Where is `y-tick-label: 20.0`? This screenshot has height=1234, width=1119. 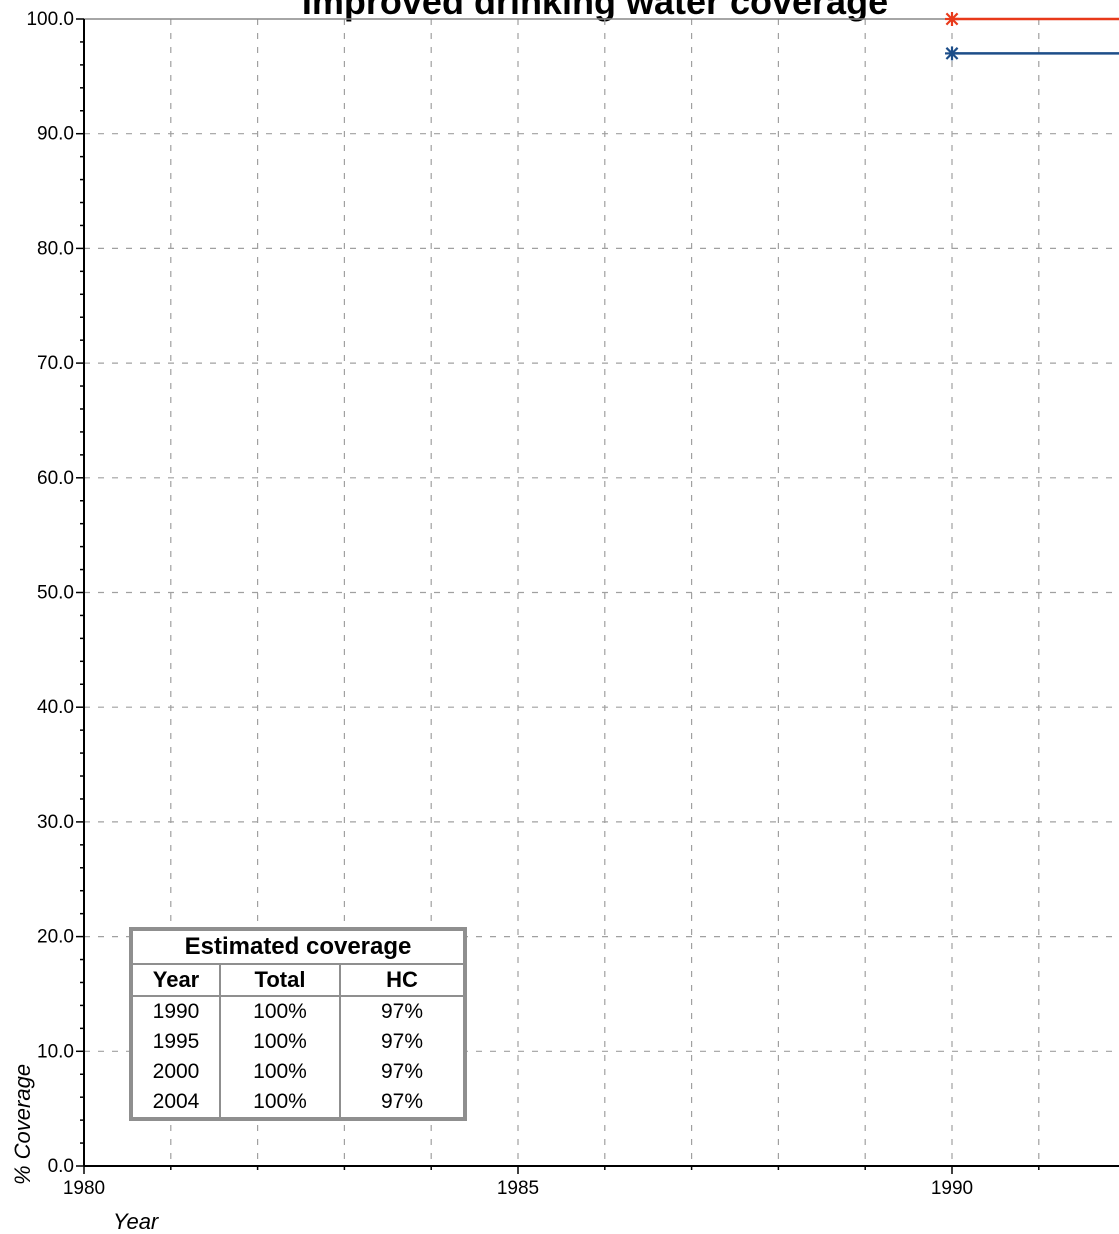
y-tick-label: 20.0 is located at coordinates (55, 937).